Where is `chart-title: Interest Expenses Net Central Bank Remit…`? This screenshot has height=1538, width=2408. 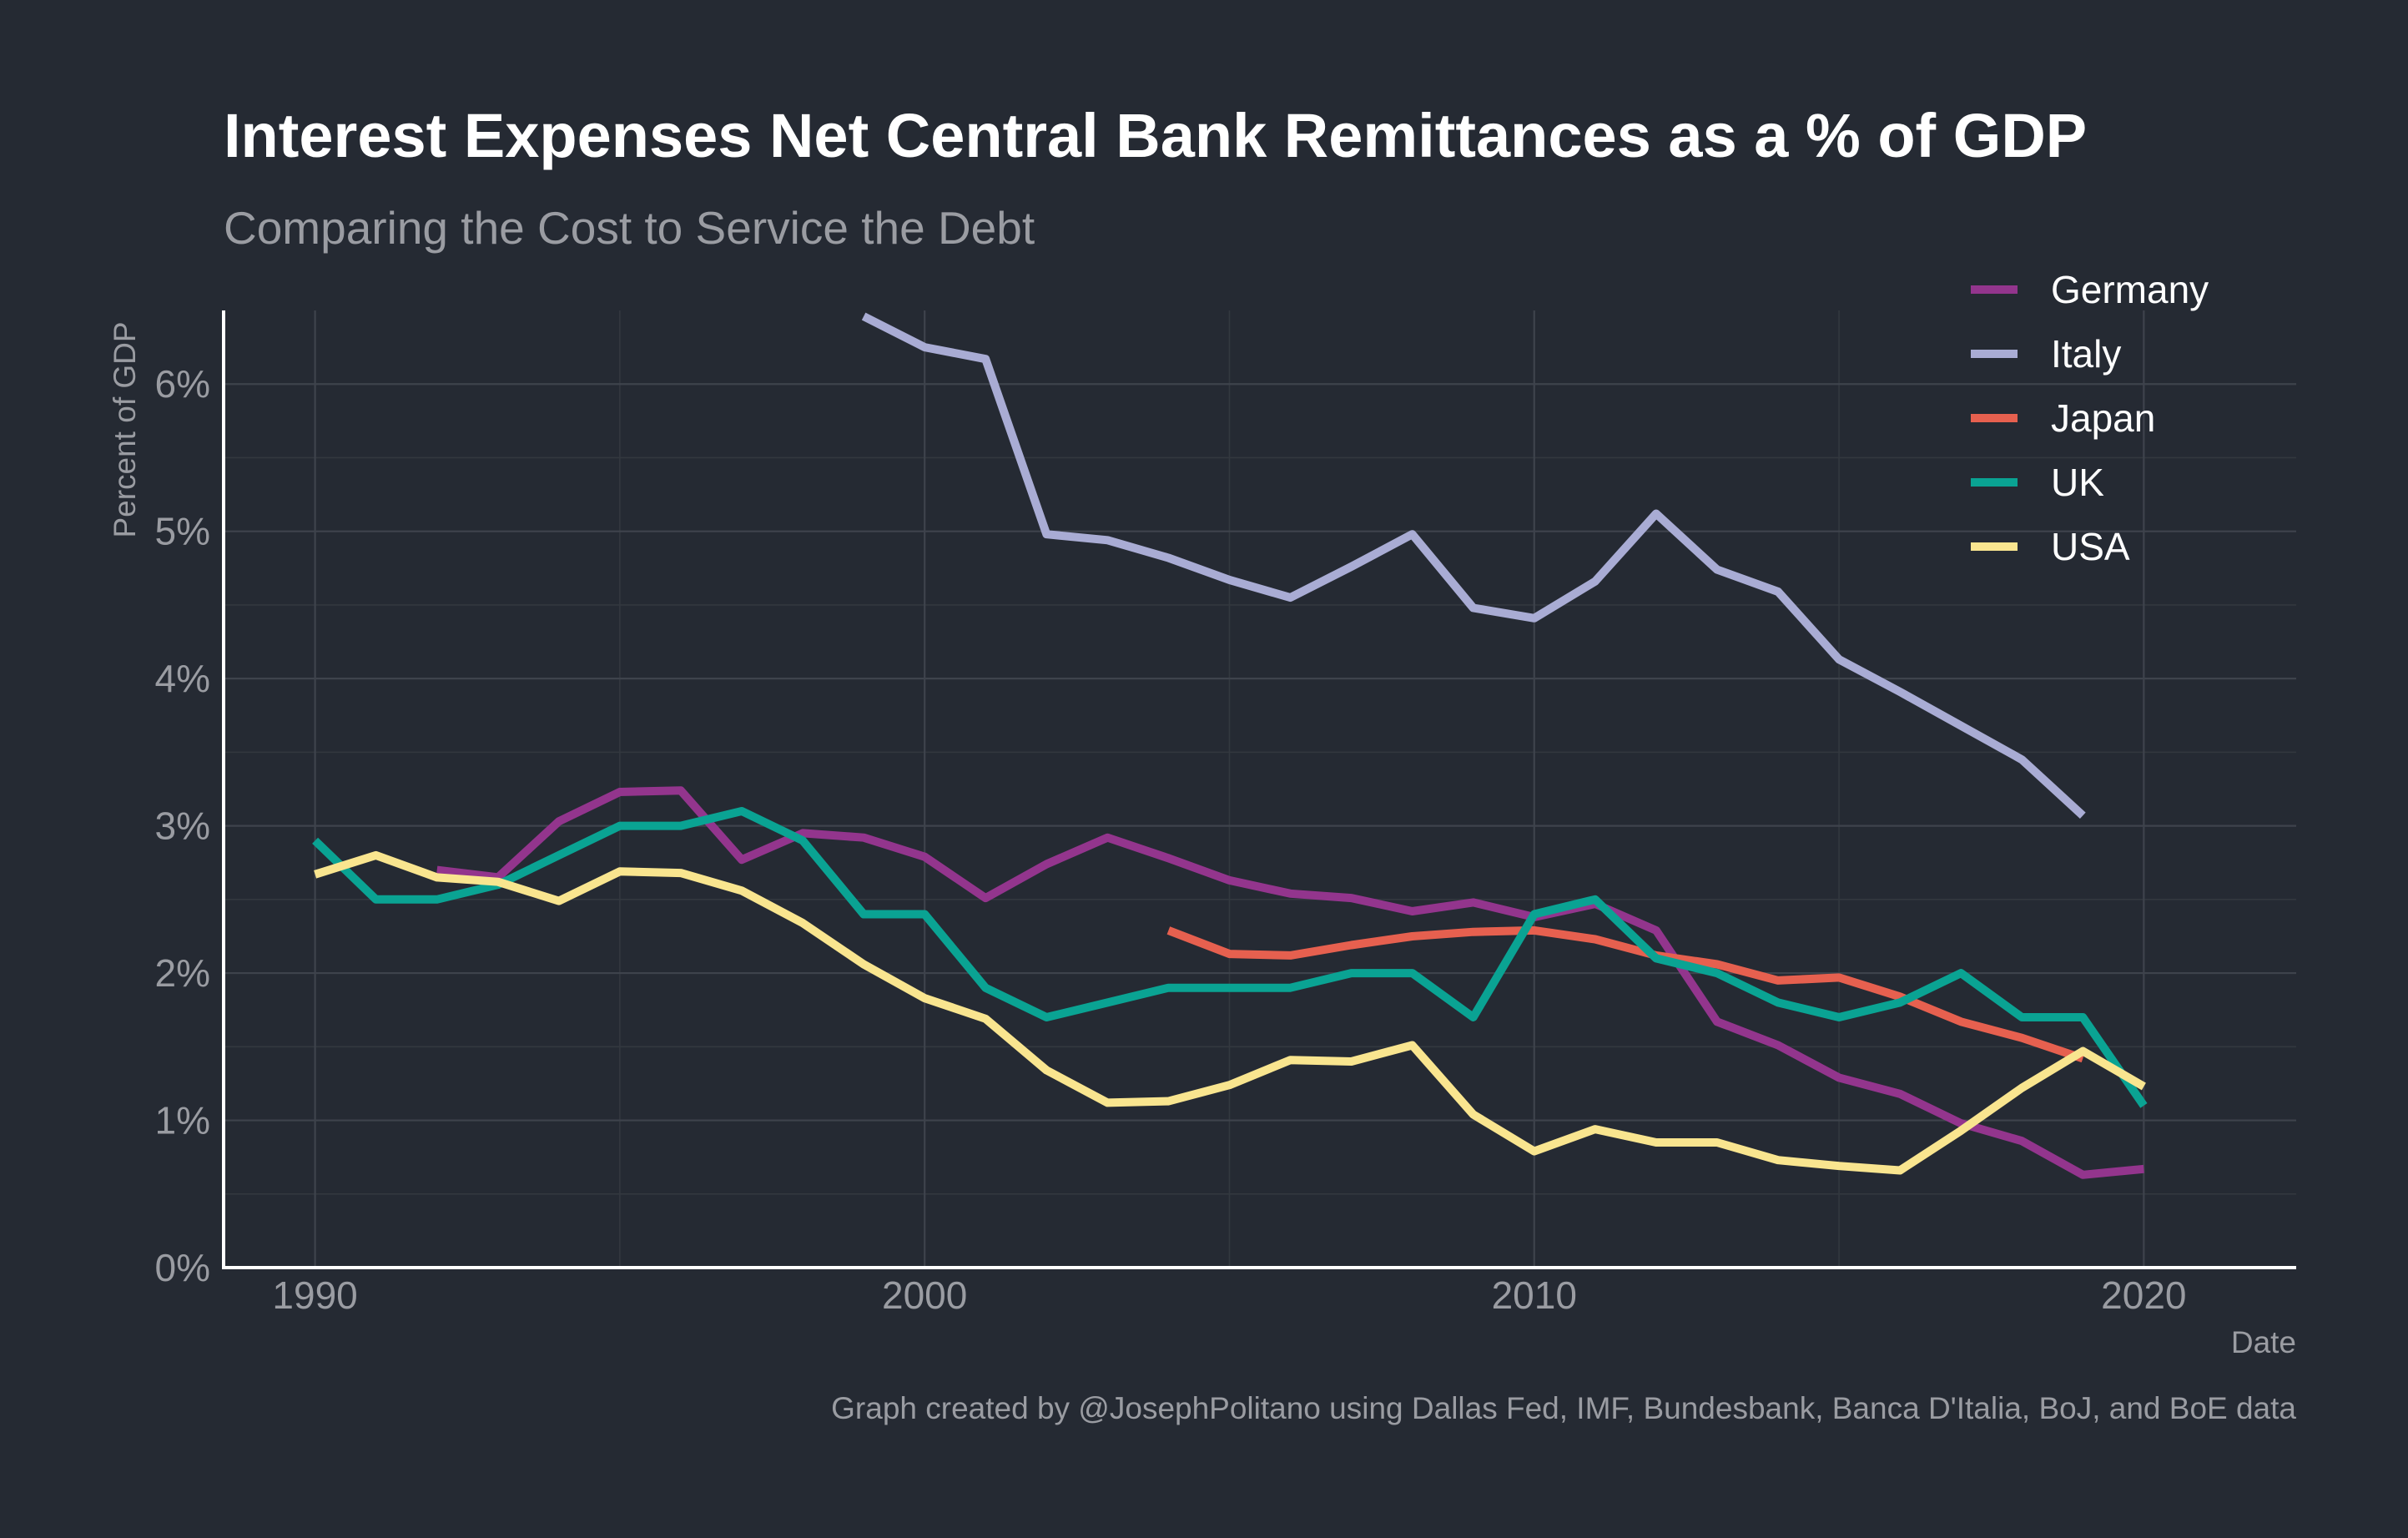
chart-title: Interest Expenses Net Central Bank Remit… is located at coordinates (1155, 135).